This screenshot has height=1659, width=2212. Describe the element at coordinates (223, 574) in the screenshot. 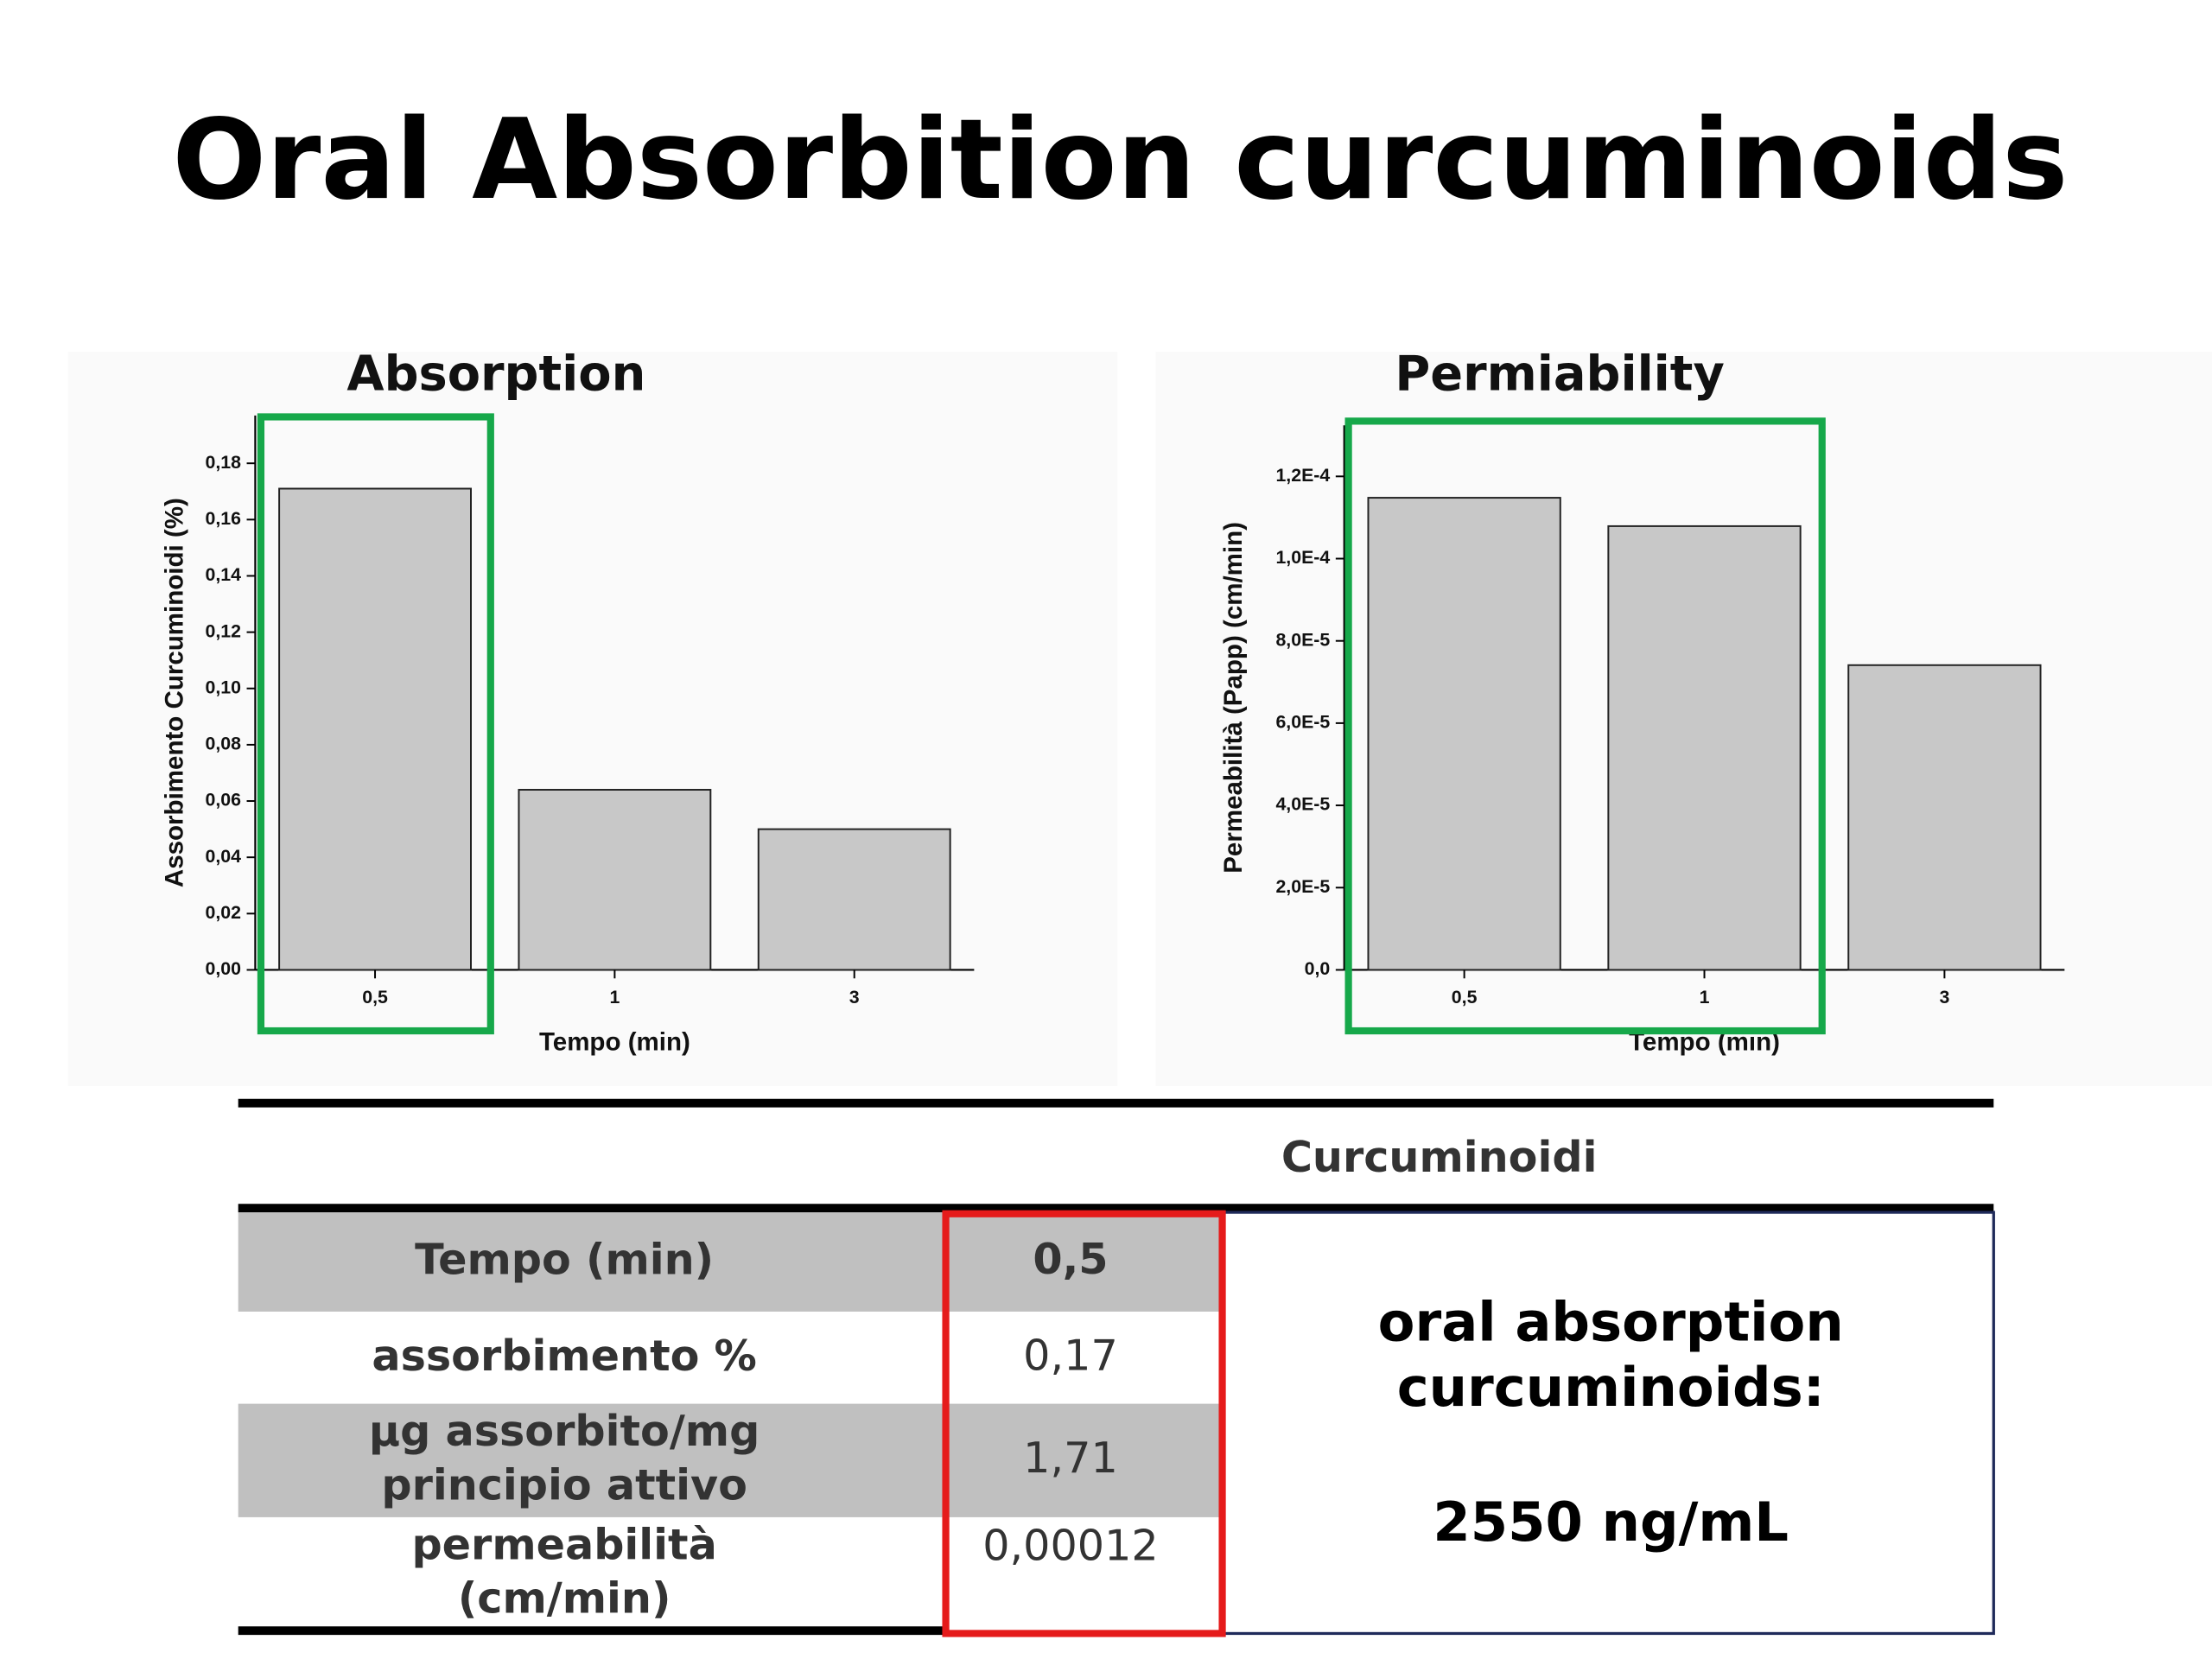

I see `y-tick-label: 0,14` at that location.